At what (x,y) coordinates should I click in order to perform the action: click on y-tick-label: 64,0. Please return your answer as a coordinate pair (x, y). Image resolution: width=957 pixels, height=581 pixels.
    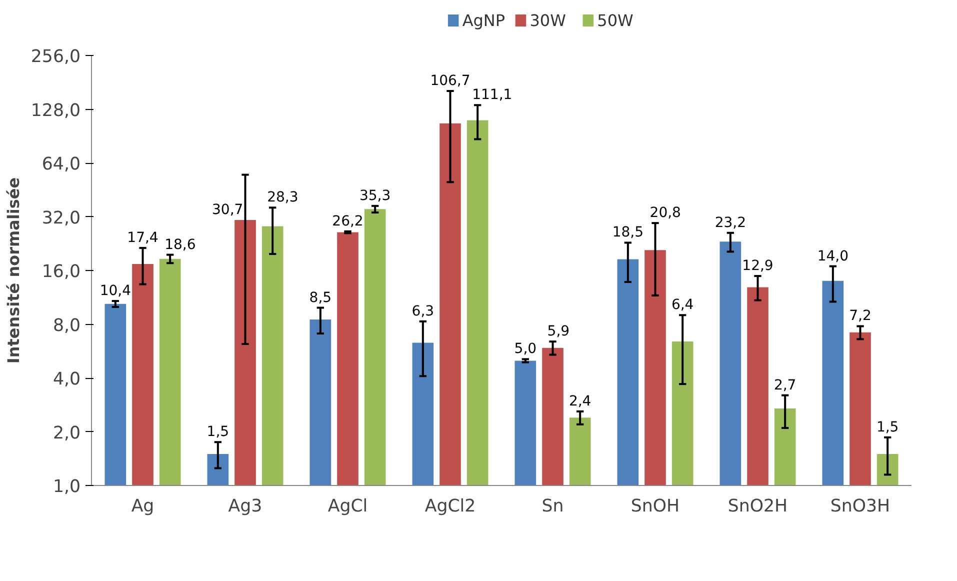
    Looking at the image, I should click on (61, 164).